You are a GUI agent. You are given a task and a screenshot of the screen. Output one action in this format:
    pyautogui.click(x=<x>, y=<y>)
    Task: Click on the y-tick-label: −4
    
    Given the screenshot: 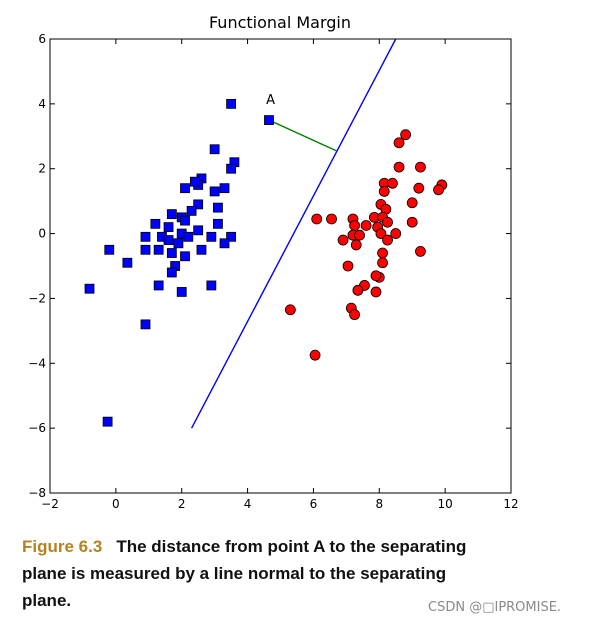 What is the action you would take?
    pyautogui.click(x=37, y=363)
    